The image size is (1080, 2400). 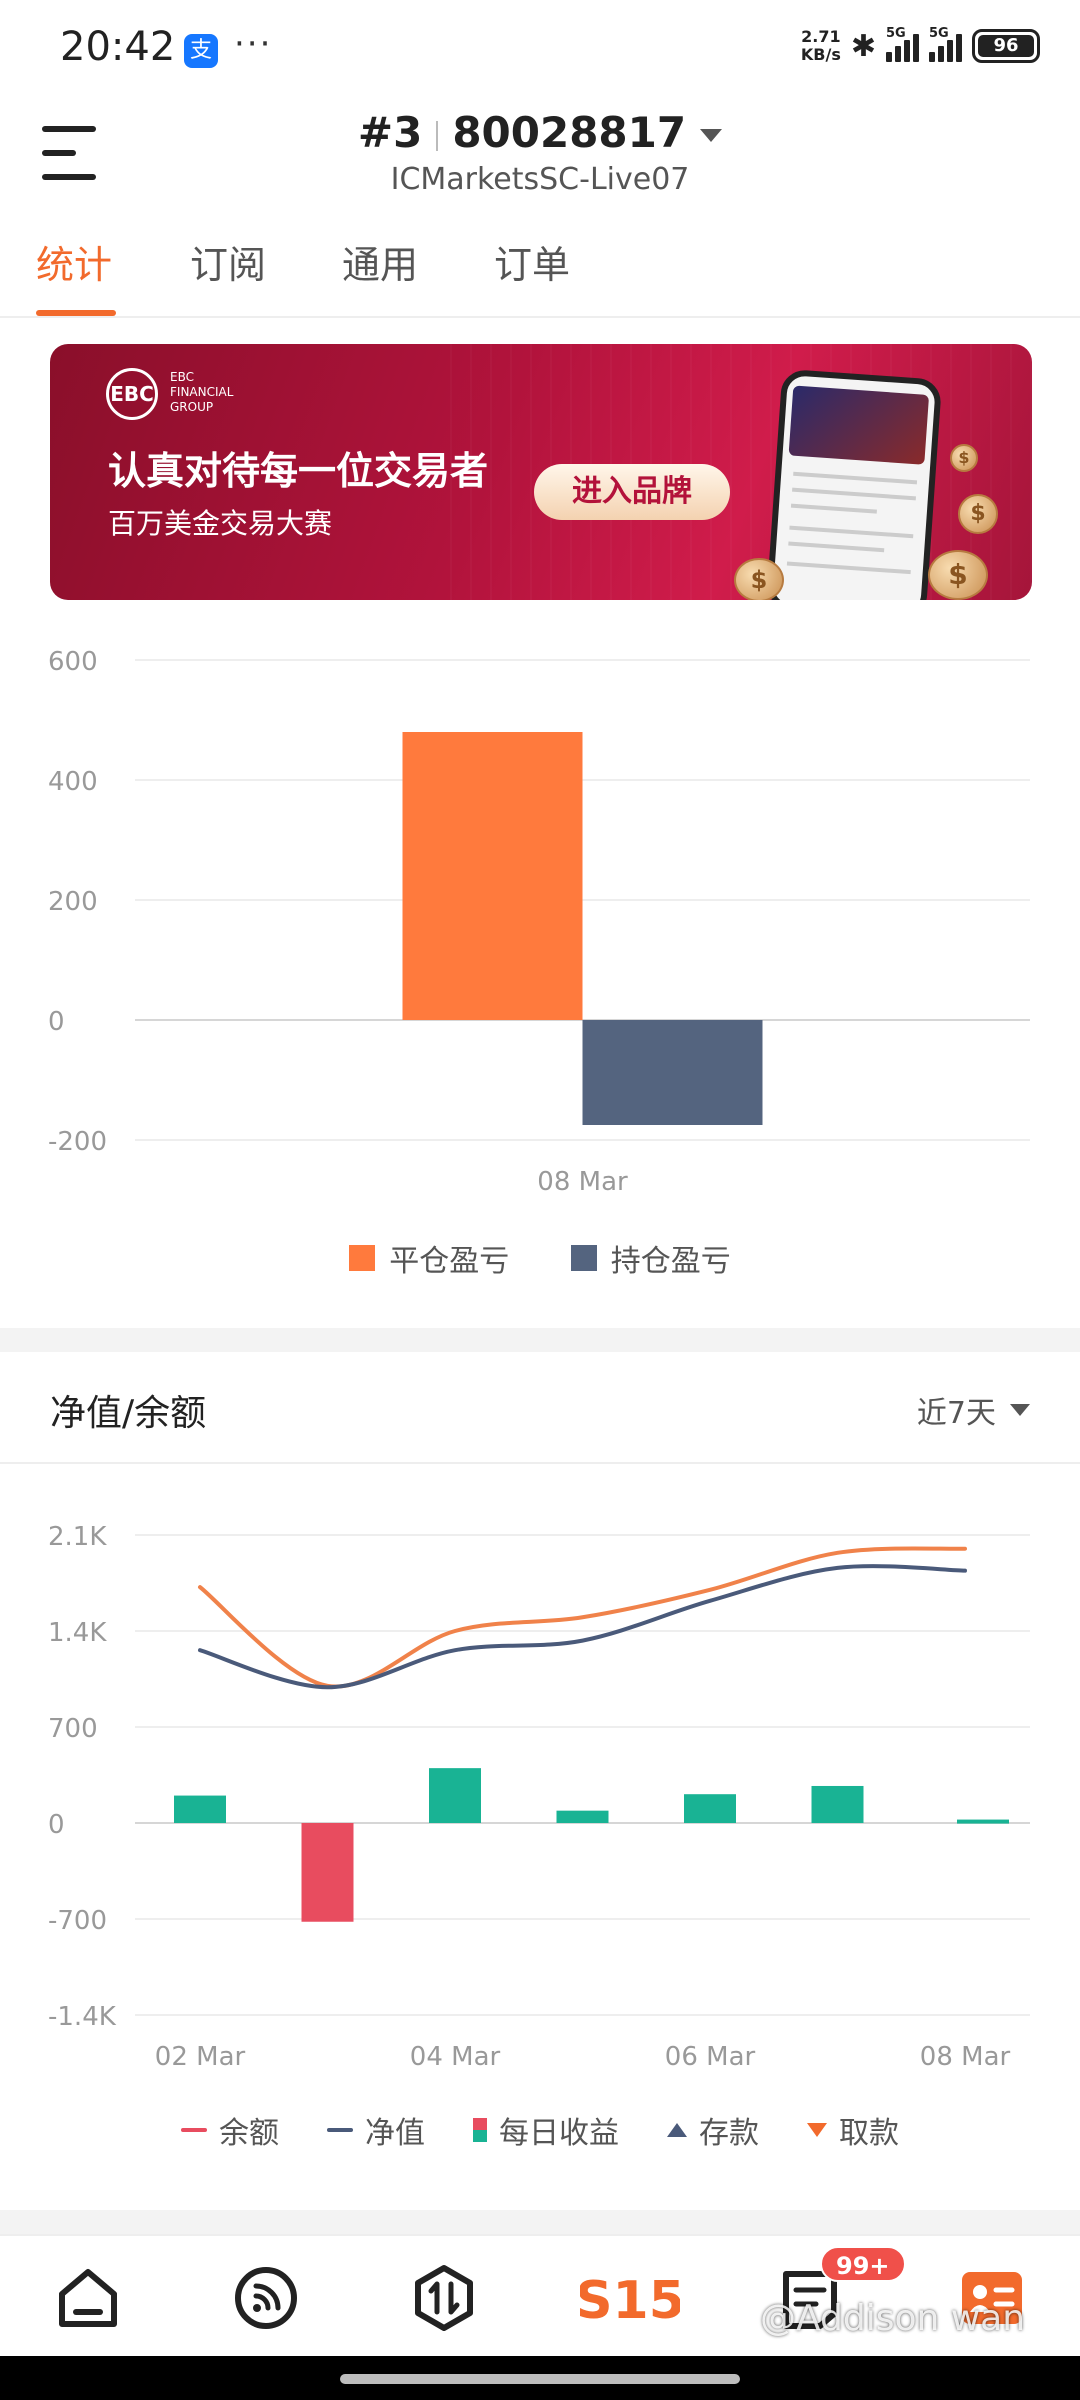 I want to click on y-tick-label: 400, so click(x=73, y=782).